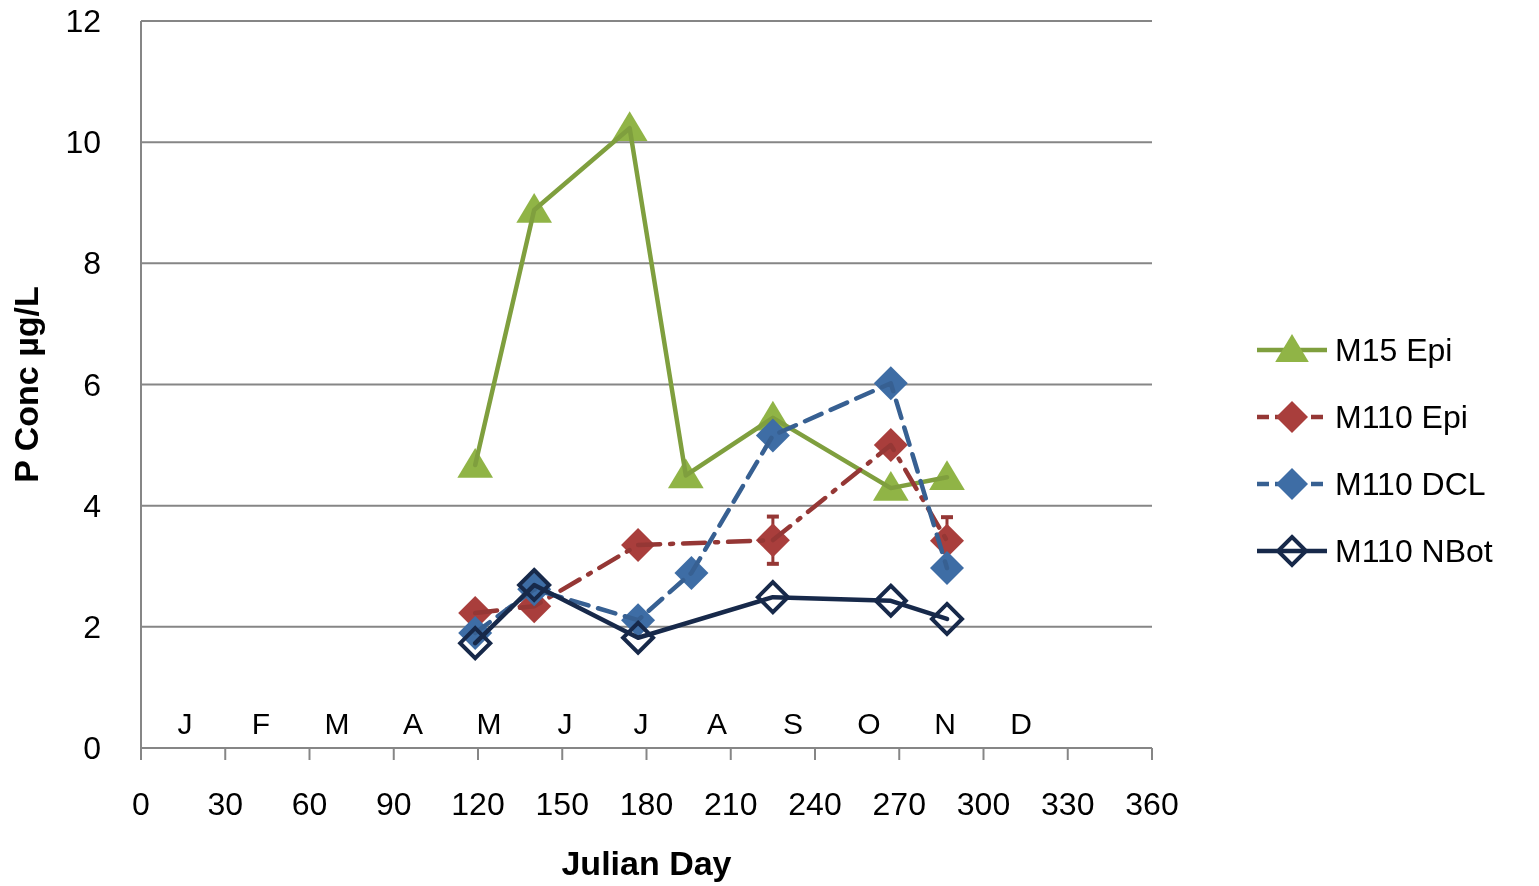 The height and width of the screenshot is (886, 1539). I want to click on annotation: D, so click(1021, 723).